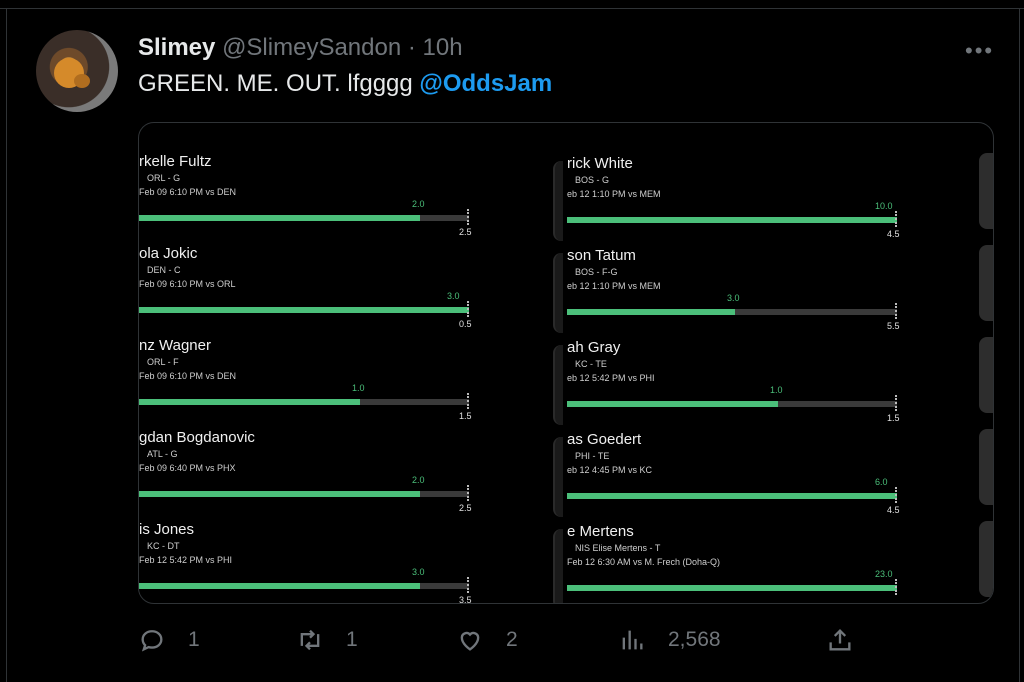 The height and width of the screenshot is (682, 1024). I want to click on prop-line-value: 4.5, so click(893, 234).